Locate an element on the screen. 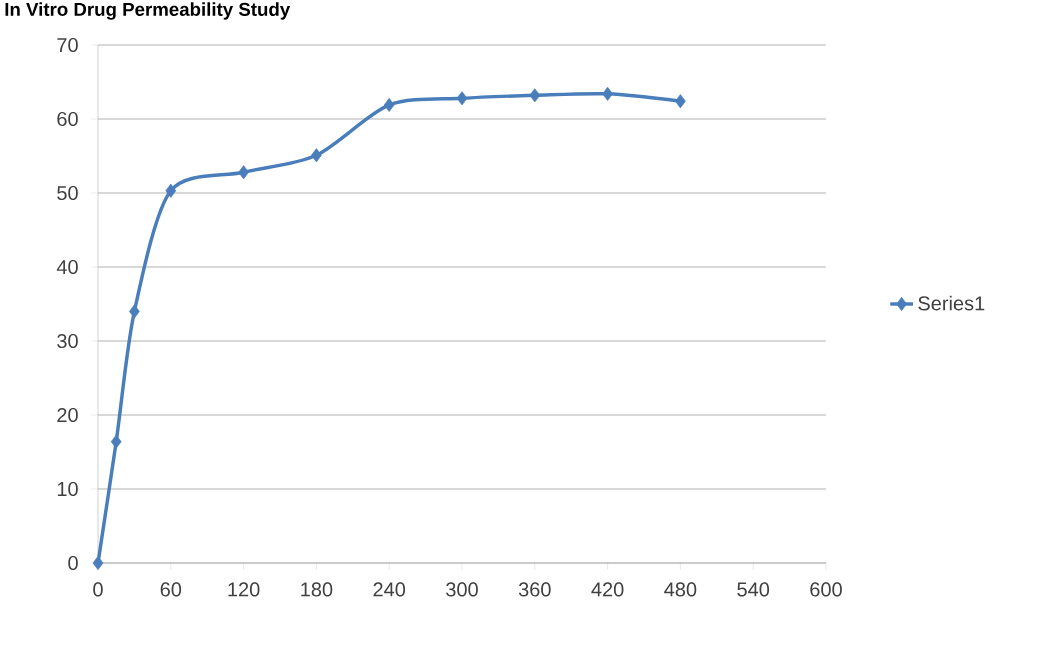 The image size is (1060, 650). x-tick-label: 240 is located at coordinates (389, 589).